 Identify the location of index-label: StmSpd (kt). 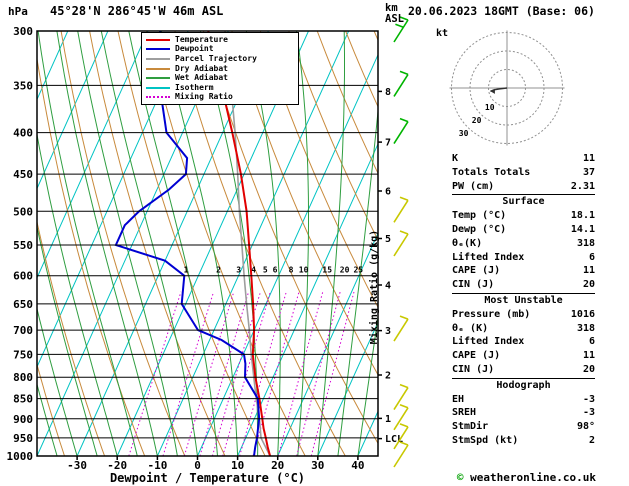
(485, 440).